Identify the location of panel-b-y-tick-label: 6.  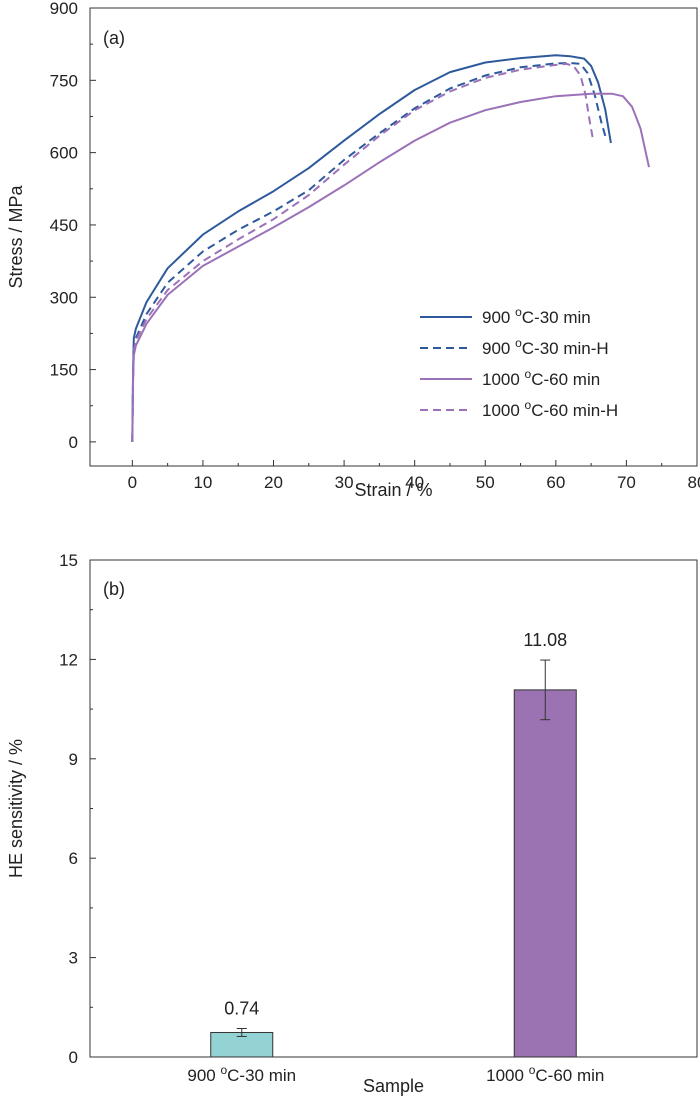
(73, 858).